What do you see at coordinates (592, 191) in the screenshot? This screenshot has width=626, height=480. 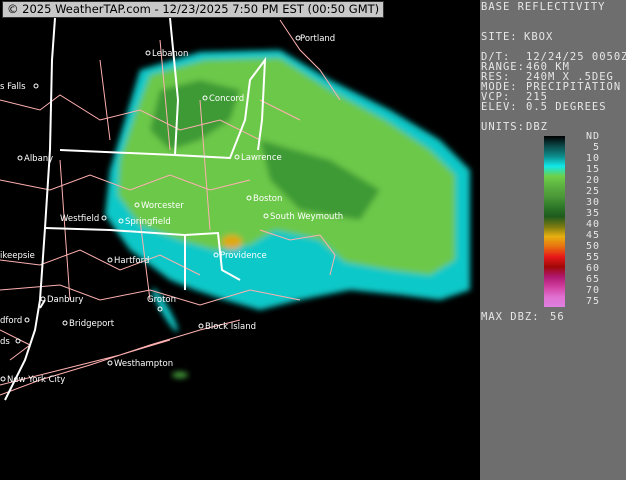 I see `scale-tick-label: 25` at bounding box center [592, 191].